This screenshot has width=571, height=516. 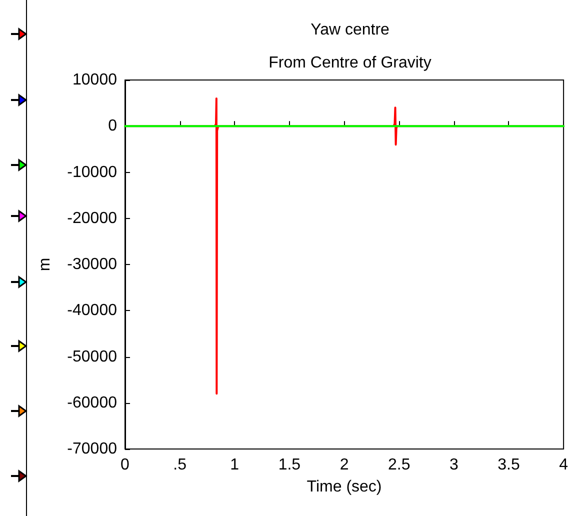 I want to click on y-tick-label: 0, so click(x=113, y=126).